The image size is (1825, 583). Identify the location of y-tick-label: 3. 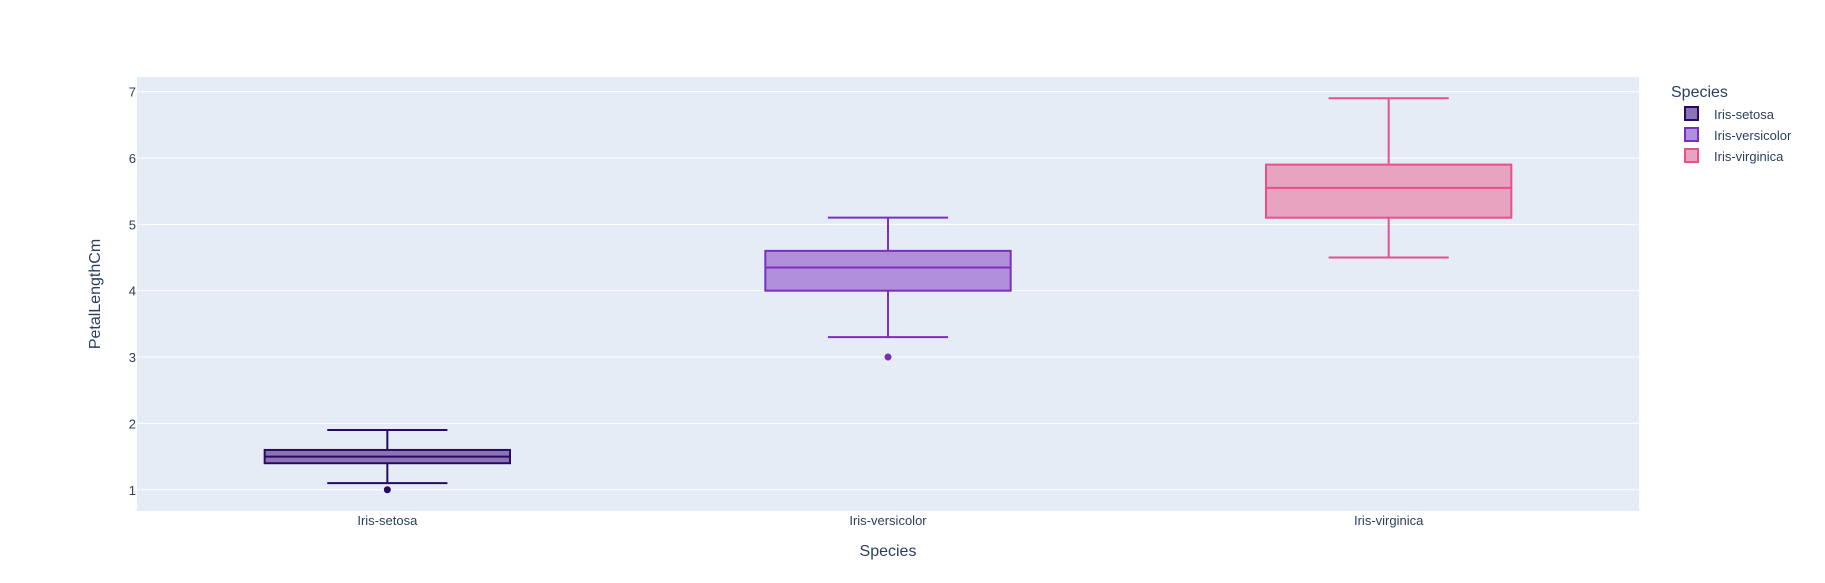
(132, 357).